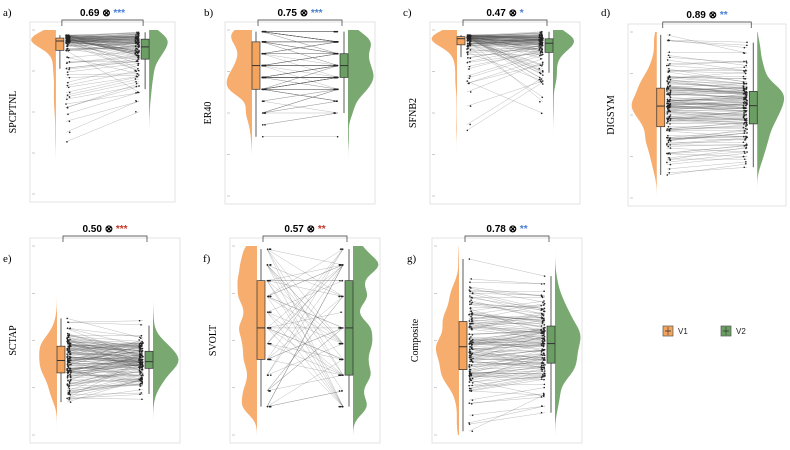  Describe the element at coordinates (119, 13) in the screenshot. I see `significance-stars: ***` at that location.